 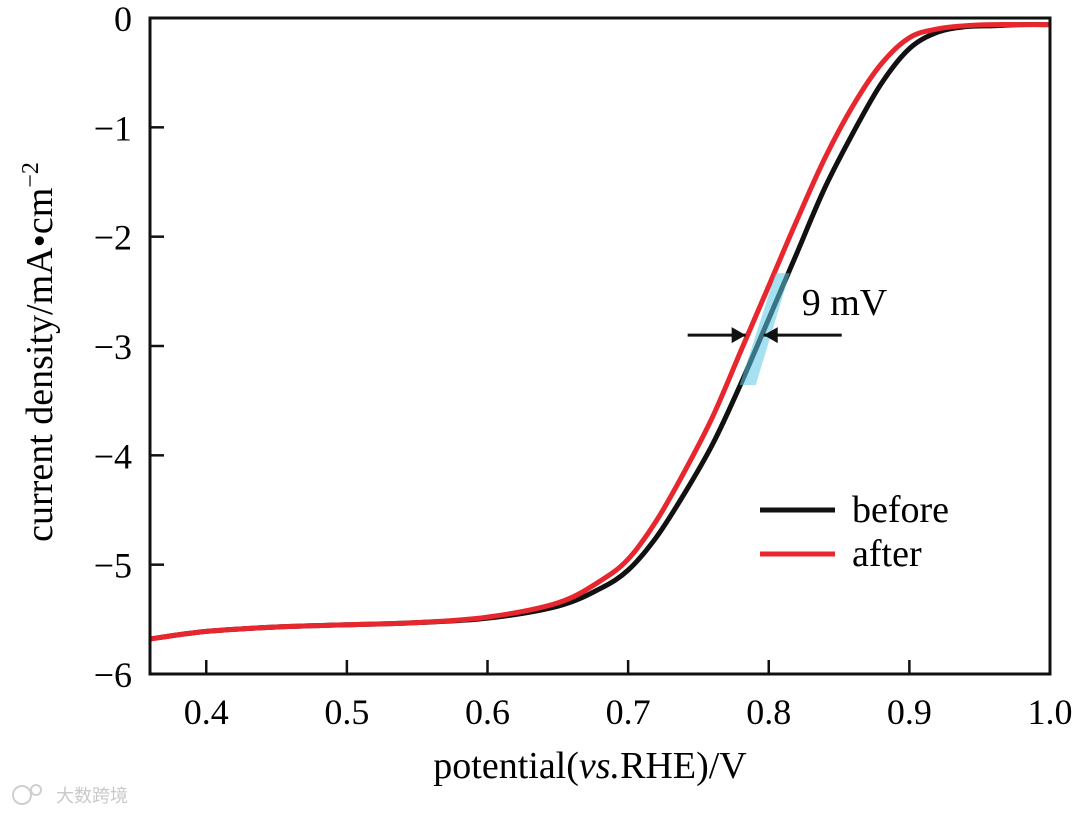 What do you see at coordinates (768, 712) in the screenshot?
I see `x-tick-label: 0.8` at bounding box center [768, 712].